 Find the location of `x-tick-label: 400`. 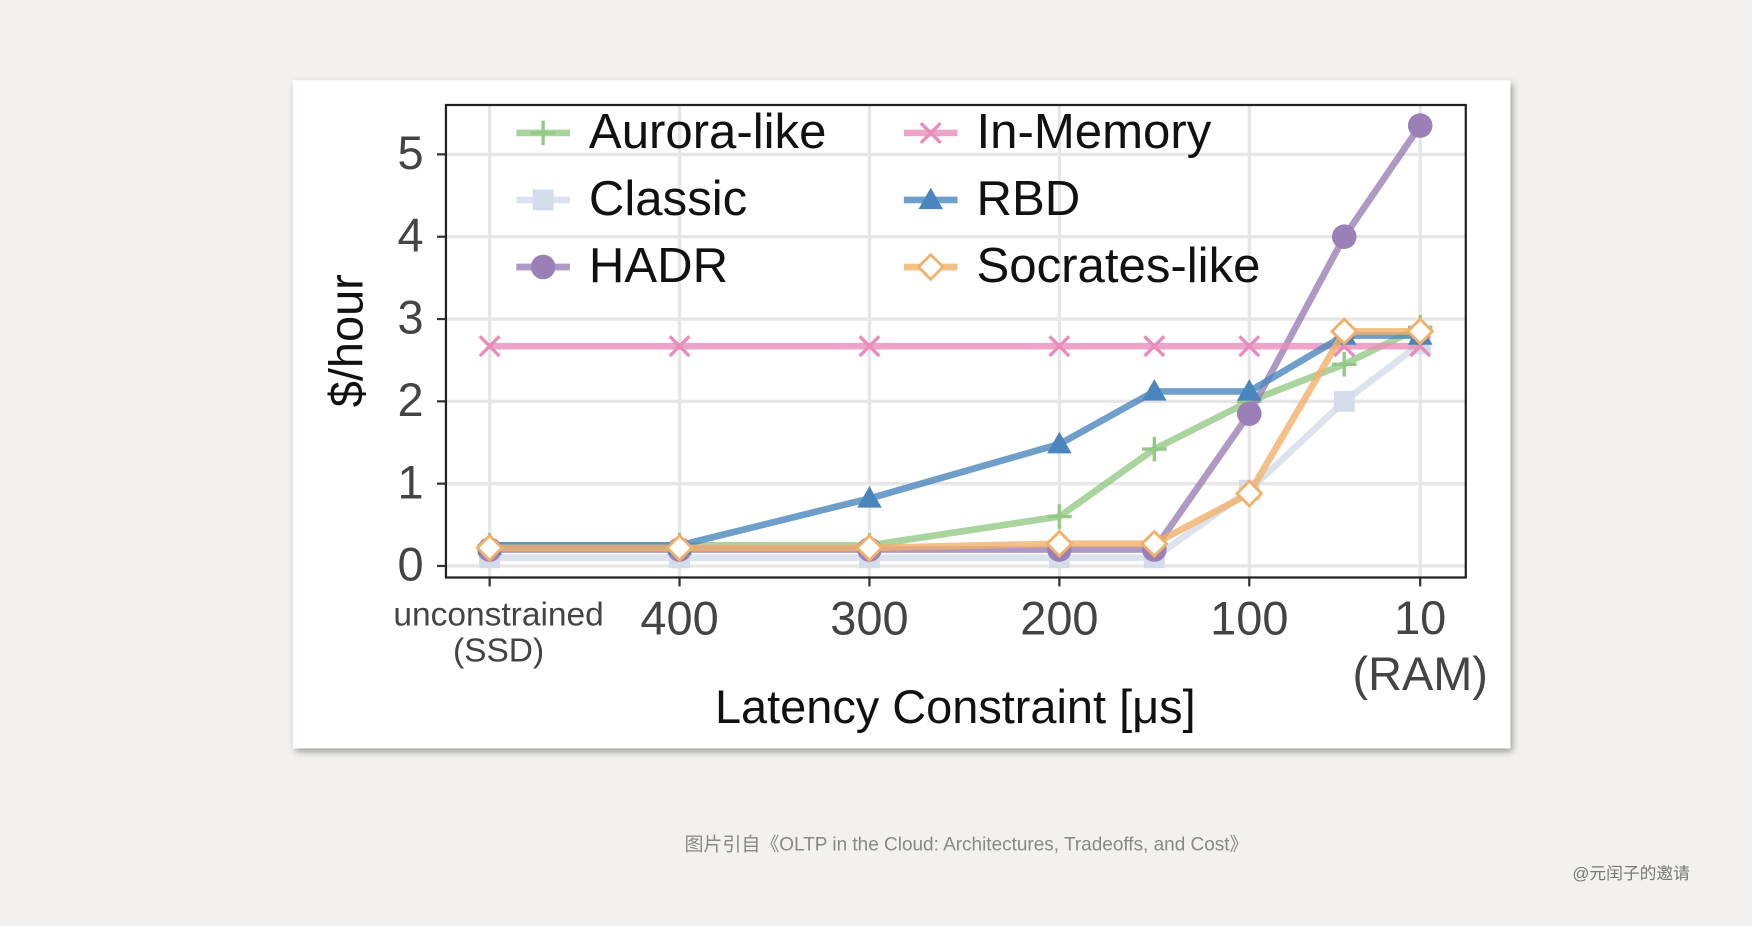

x-tick-label: 400 is located at coordinates (679, 619).